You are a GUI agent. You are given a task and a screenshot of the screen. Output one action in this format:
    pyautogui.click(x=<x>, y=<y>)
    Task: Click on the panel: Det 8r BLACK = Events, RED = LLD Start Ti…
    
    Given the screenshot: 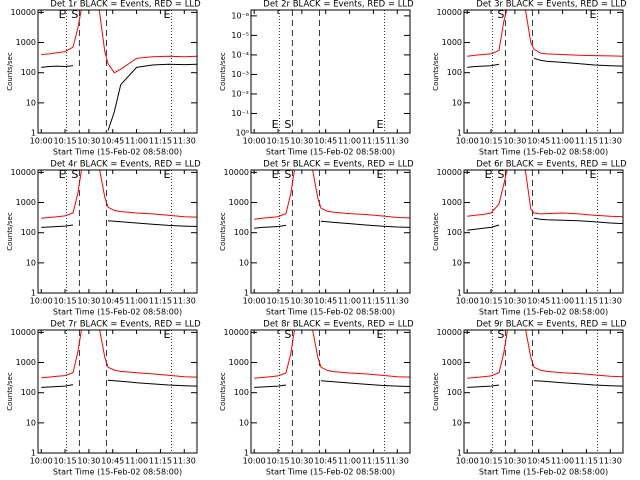 What is the action you would take?
    pyautogui.click(x=316, y=398)
    